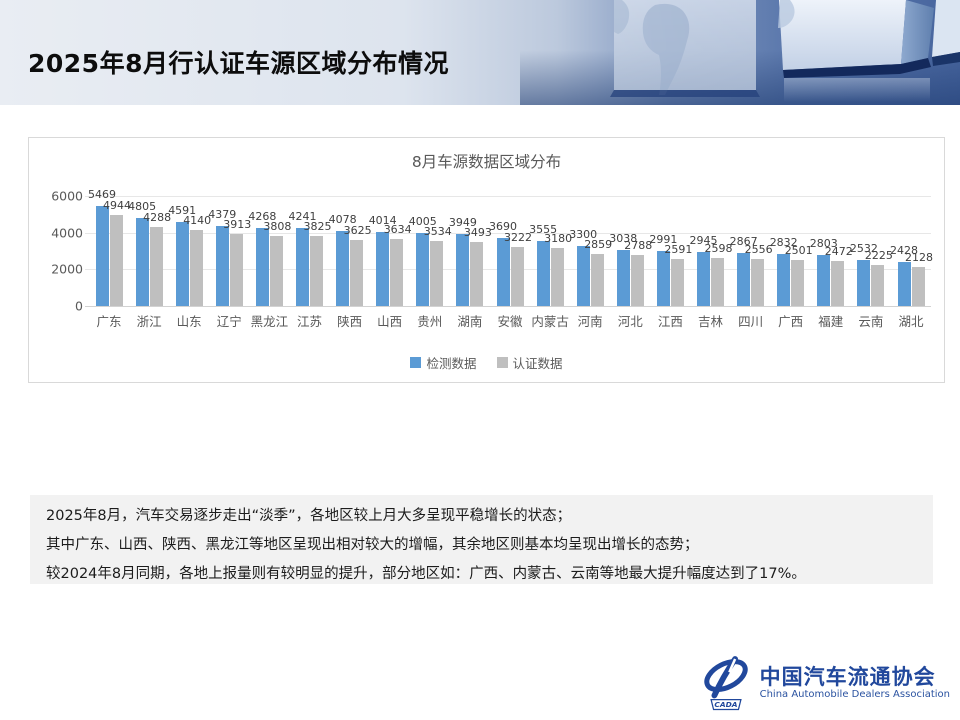 Image resolution: width=960 pixels, height=720 pixels. I want to click on bar-检测数据-山东, so click(182, 263).